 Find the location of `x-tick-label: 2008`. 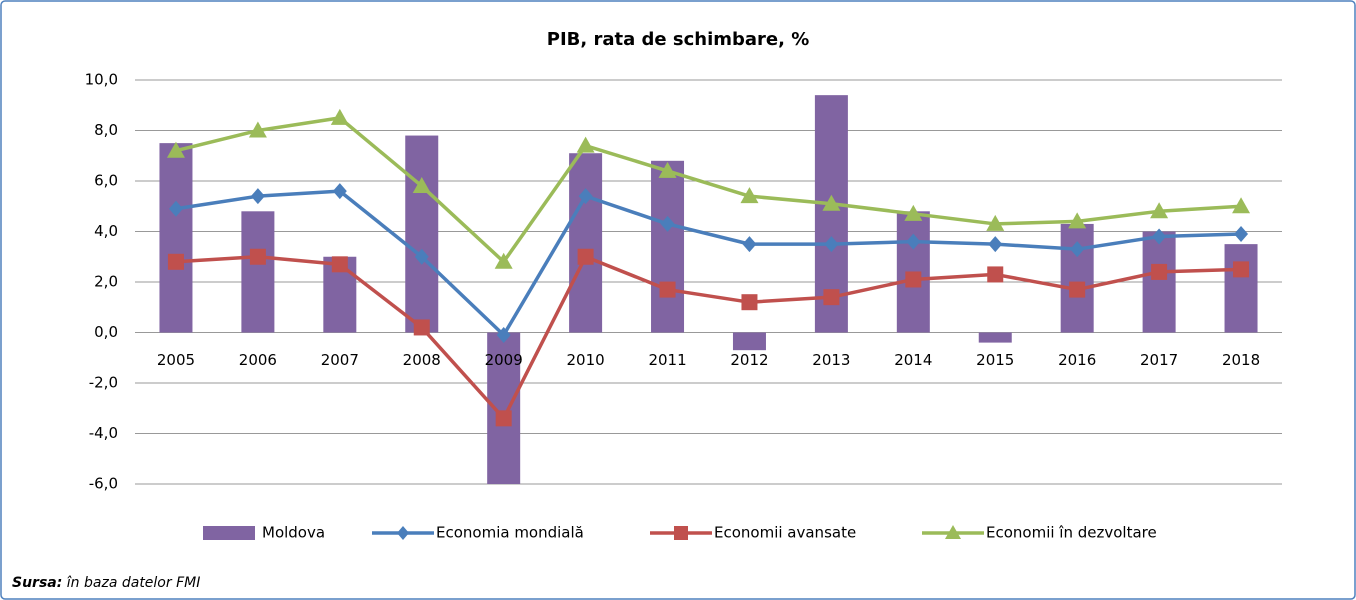

x-tick-label: 2008 is located at coordinates (422, 360).